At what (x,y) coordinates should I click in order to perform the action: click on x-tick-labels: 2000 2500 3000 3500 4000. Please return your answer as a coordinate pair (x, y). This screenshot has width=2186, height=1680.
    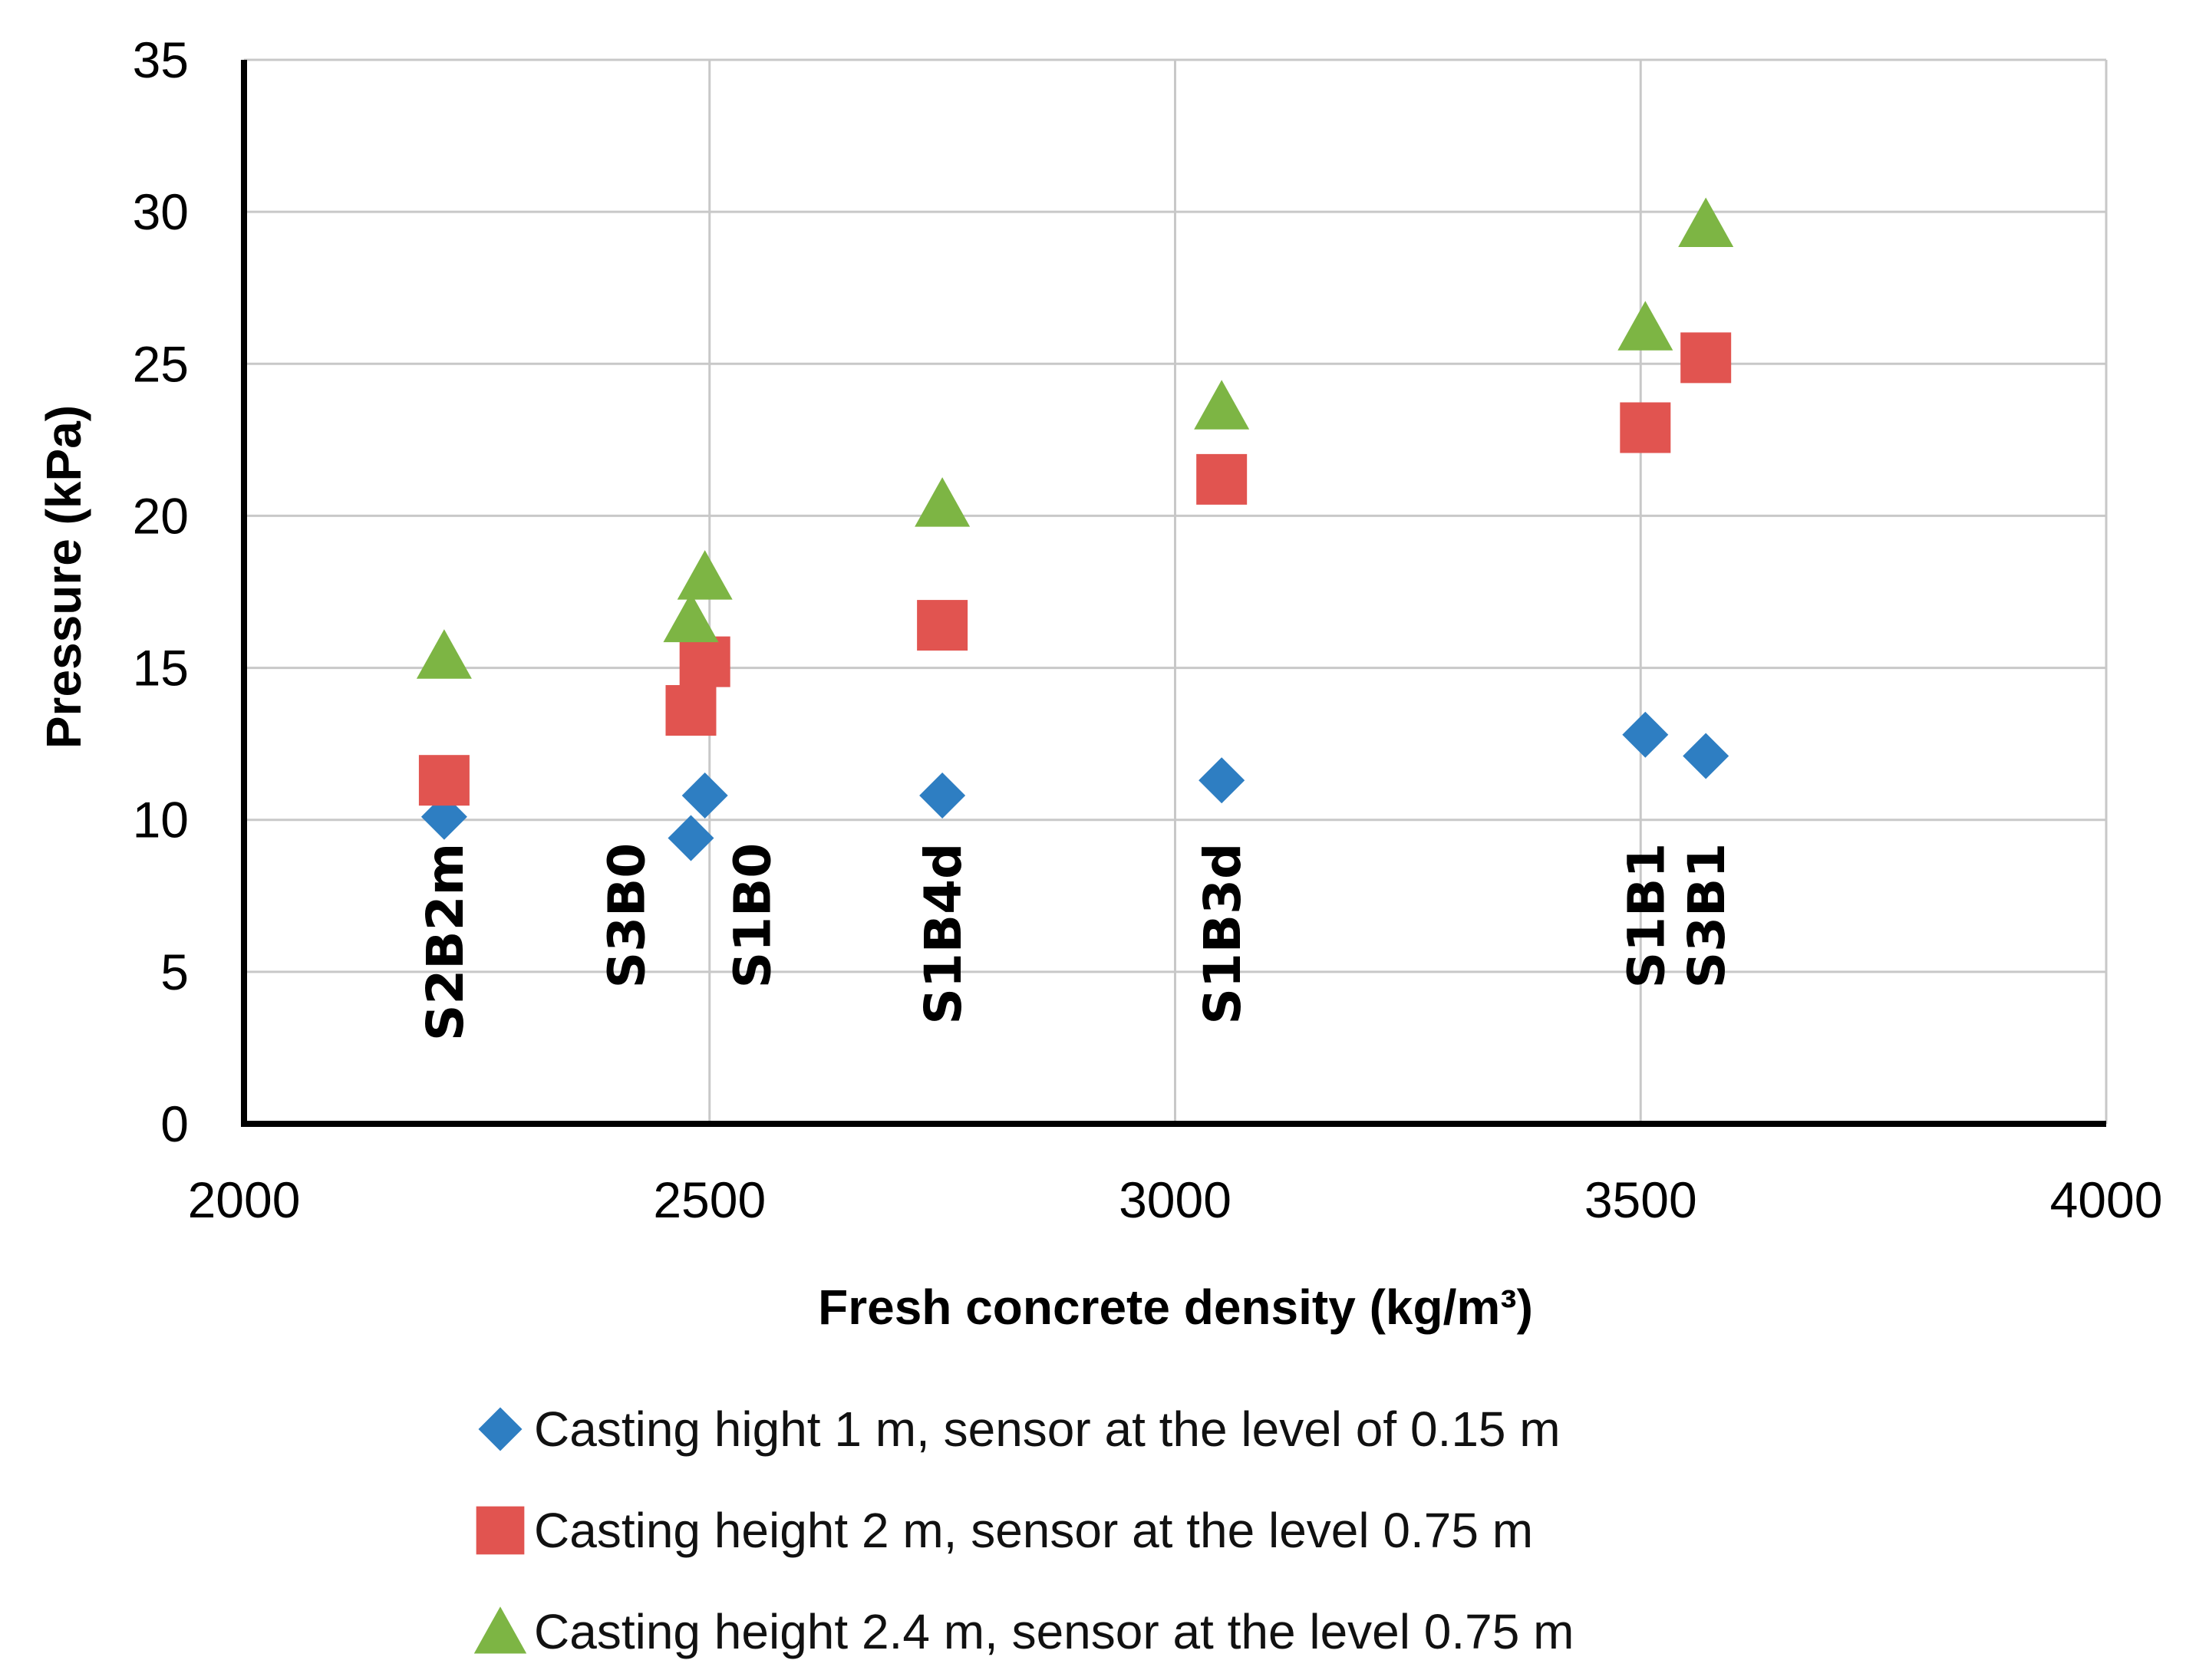
    Looking at the image, I should click on (1175, 1199).